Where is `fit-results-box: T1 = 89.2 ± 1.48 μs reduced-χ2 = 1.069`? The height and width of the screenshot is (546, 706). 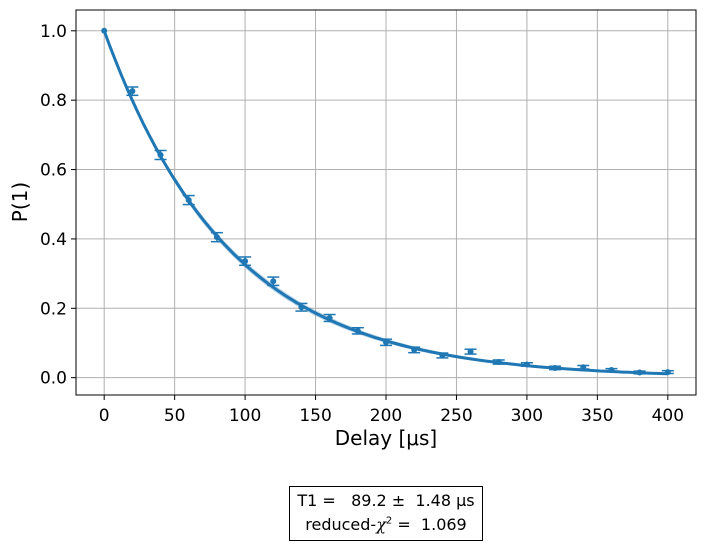 fit-results-box: T1 = 89.2 ± 1.48 μs reduced-χ2 = 1.069 is located at coordinates (386, 513).